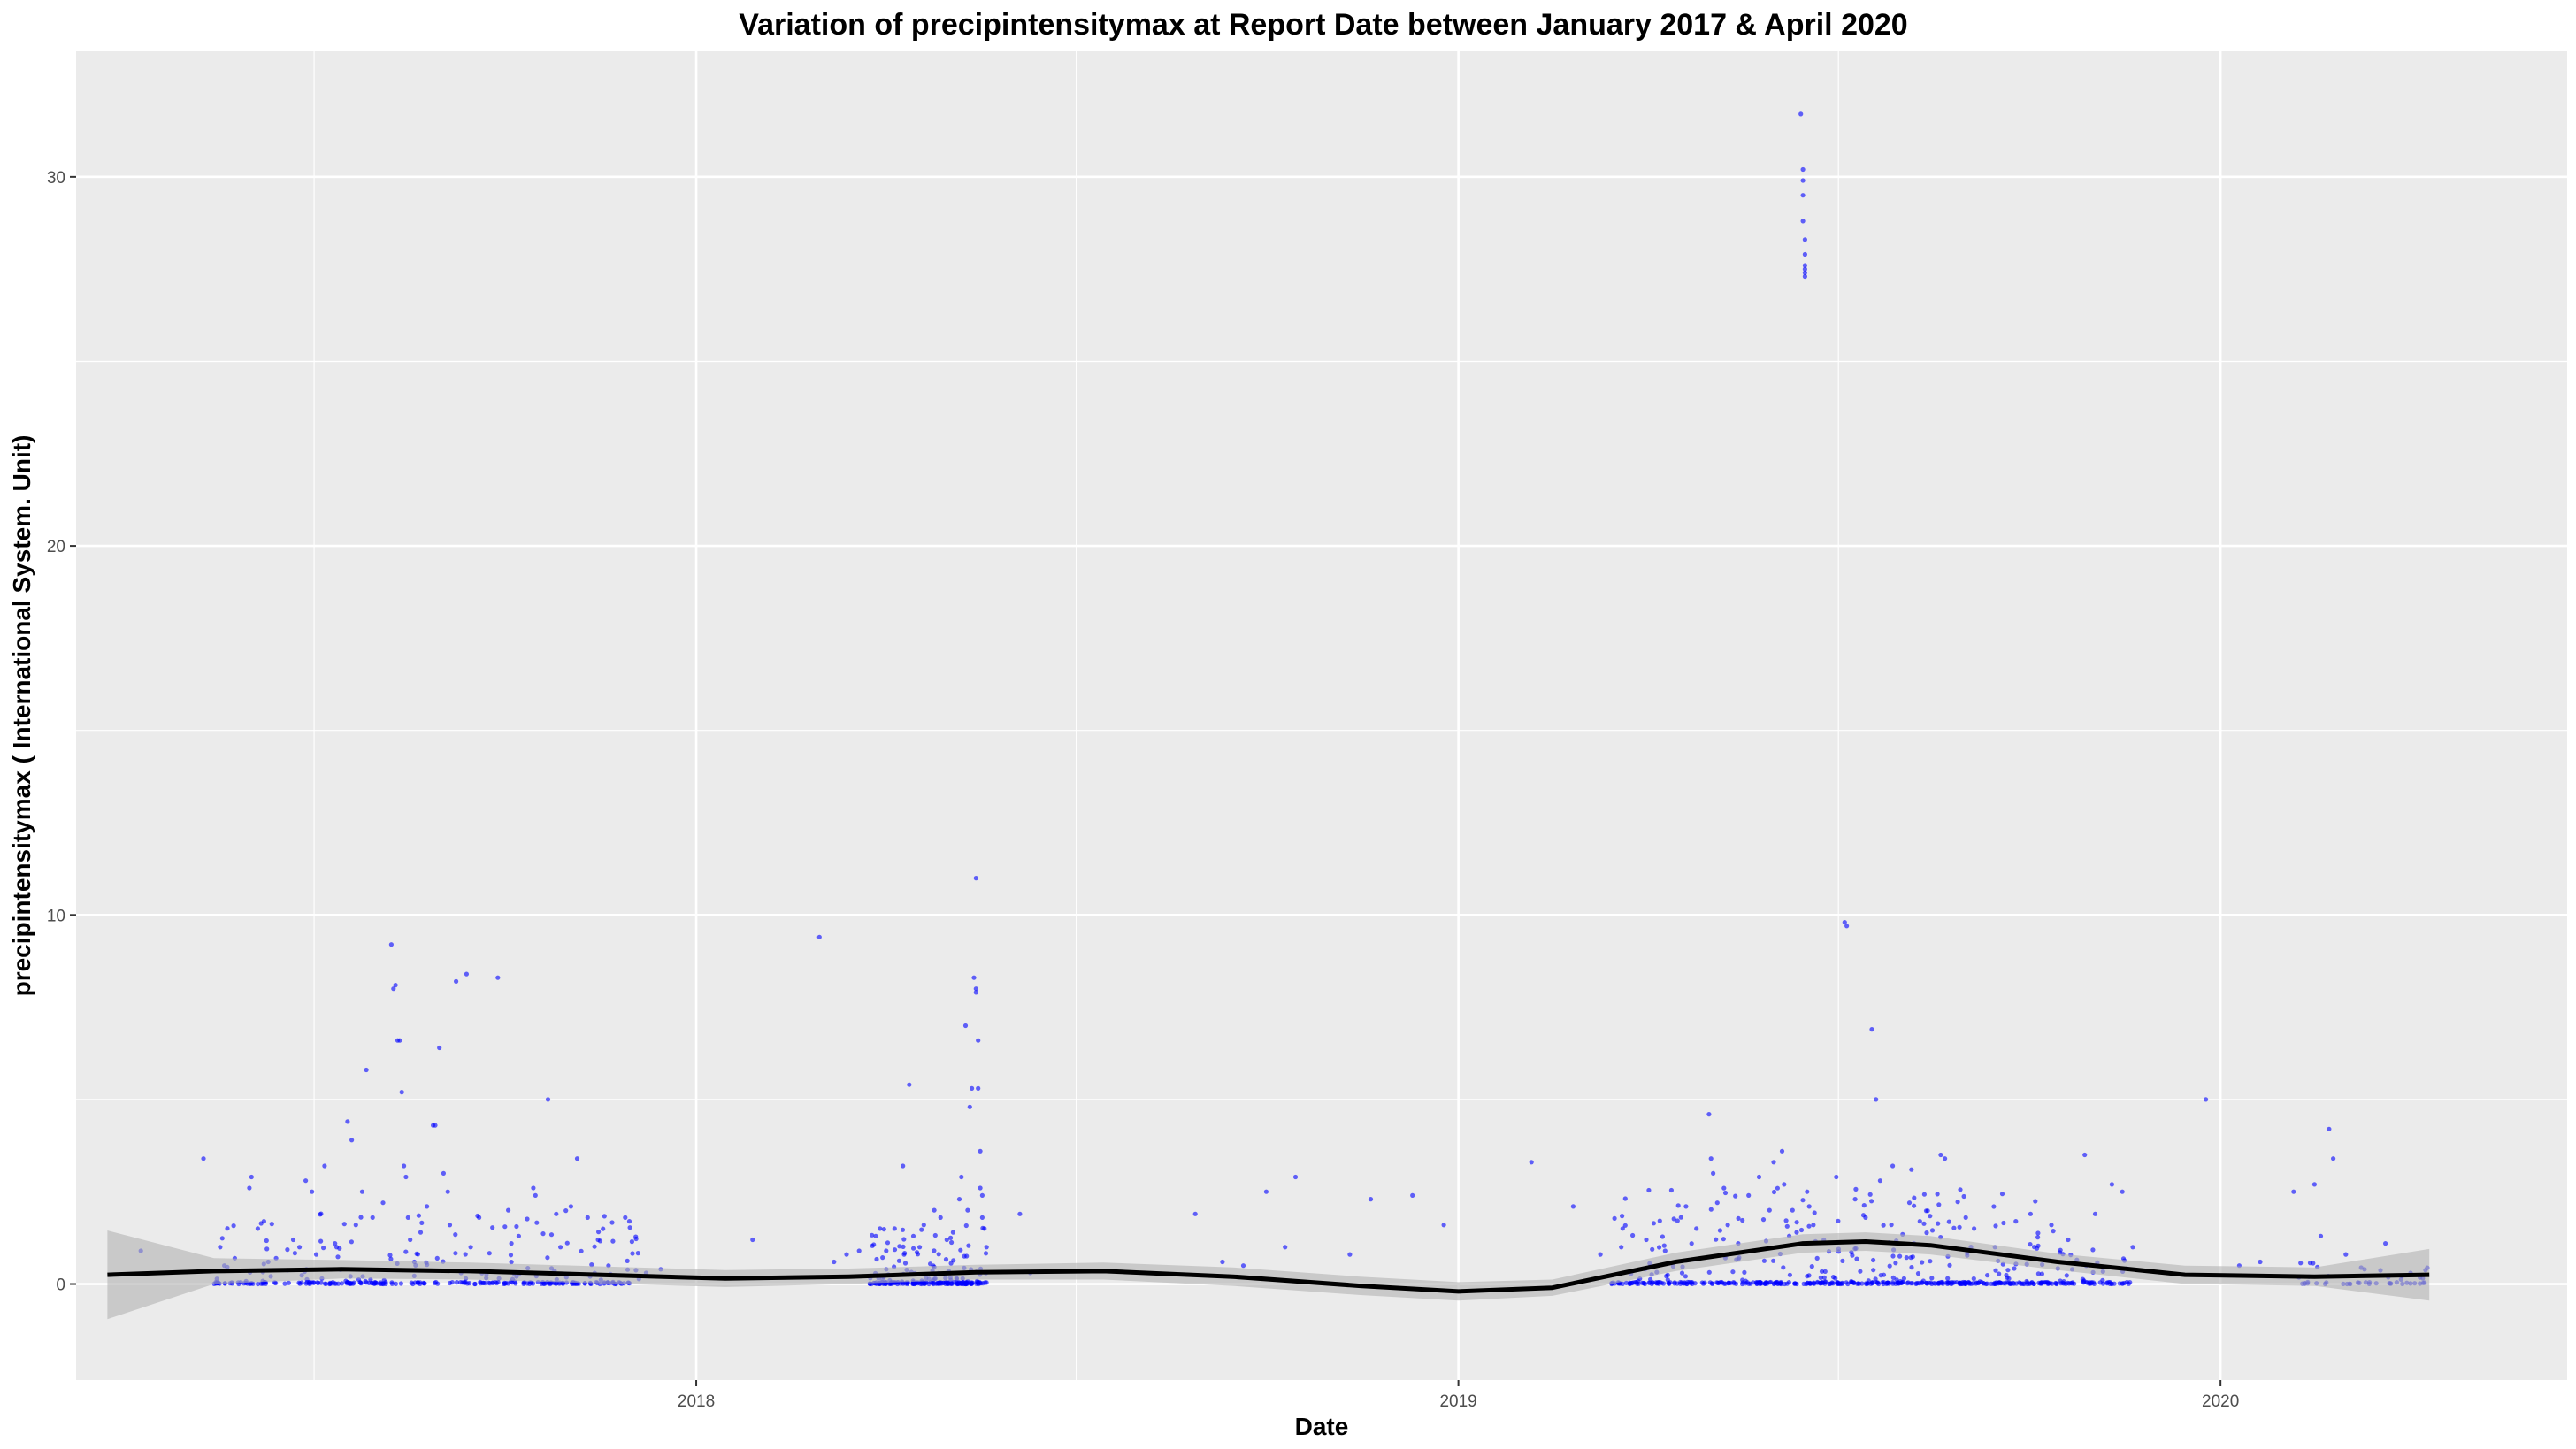  I want to click on x-tick-label: 2020, so click(2220, 1401).